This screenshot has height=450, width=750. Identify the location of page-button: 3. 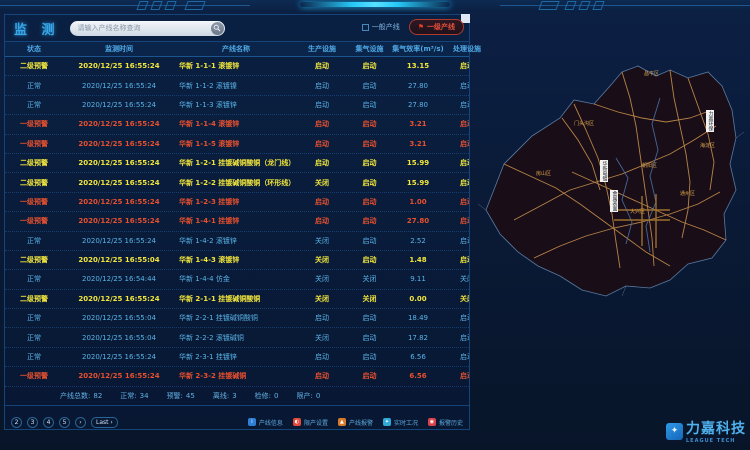
(32, 422).